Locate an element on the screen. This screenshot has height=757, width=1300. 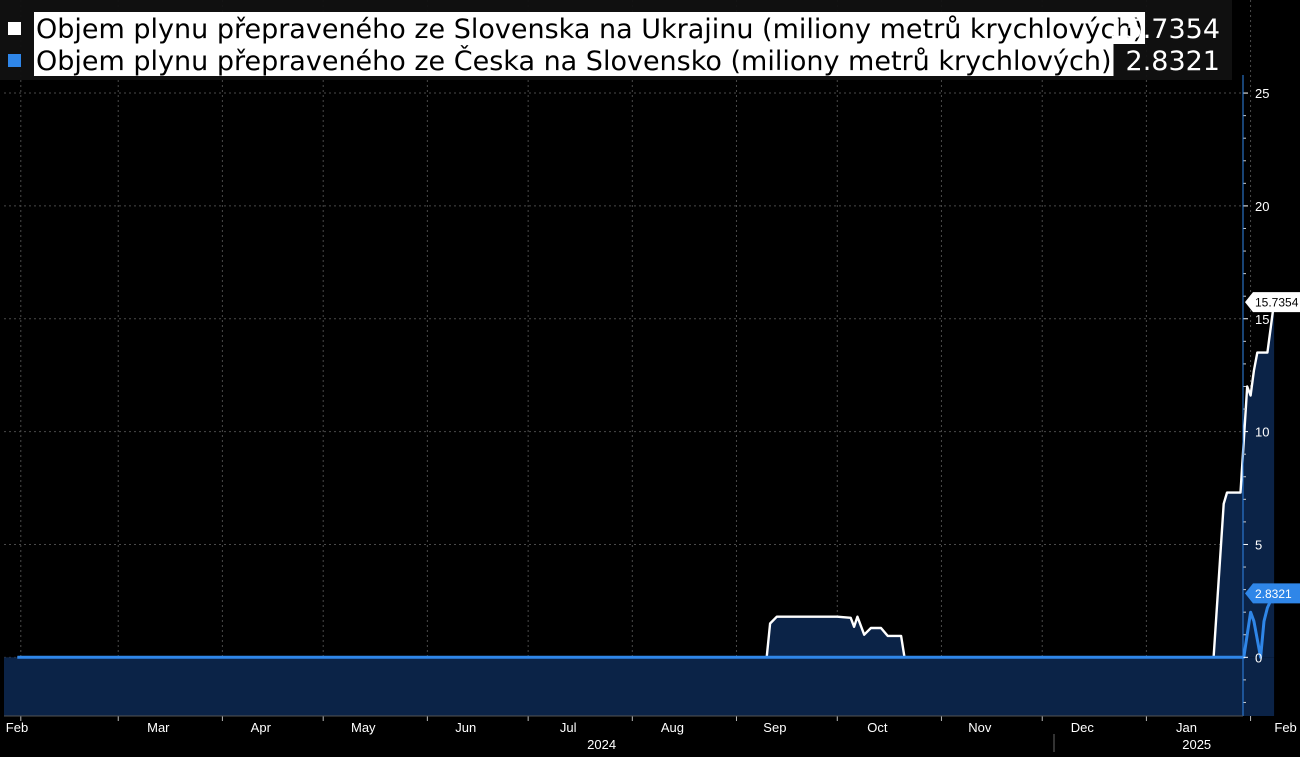
x-month-label: Nov is located at coordinates (980, 727).